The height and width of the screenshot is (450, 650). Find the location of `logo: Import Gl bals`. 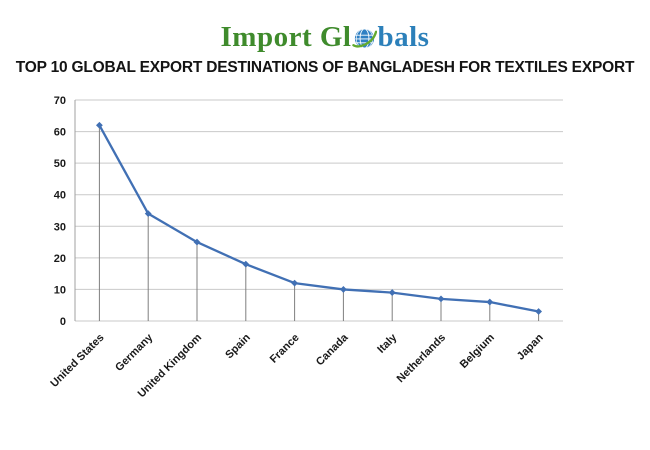

logo: Import Gl bals is located at coordinates (325, 37).